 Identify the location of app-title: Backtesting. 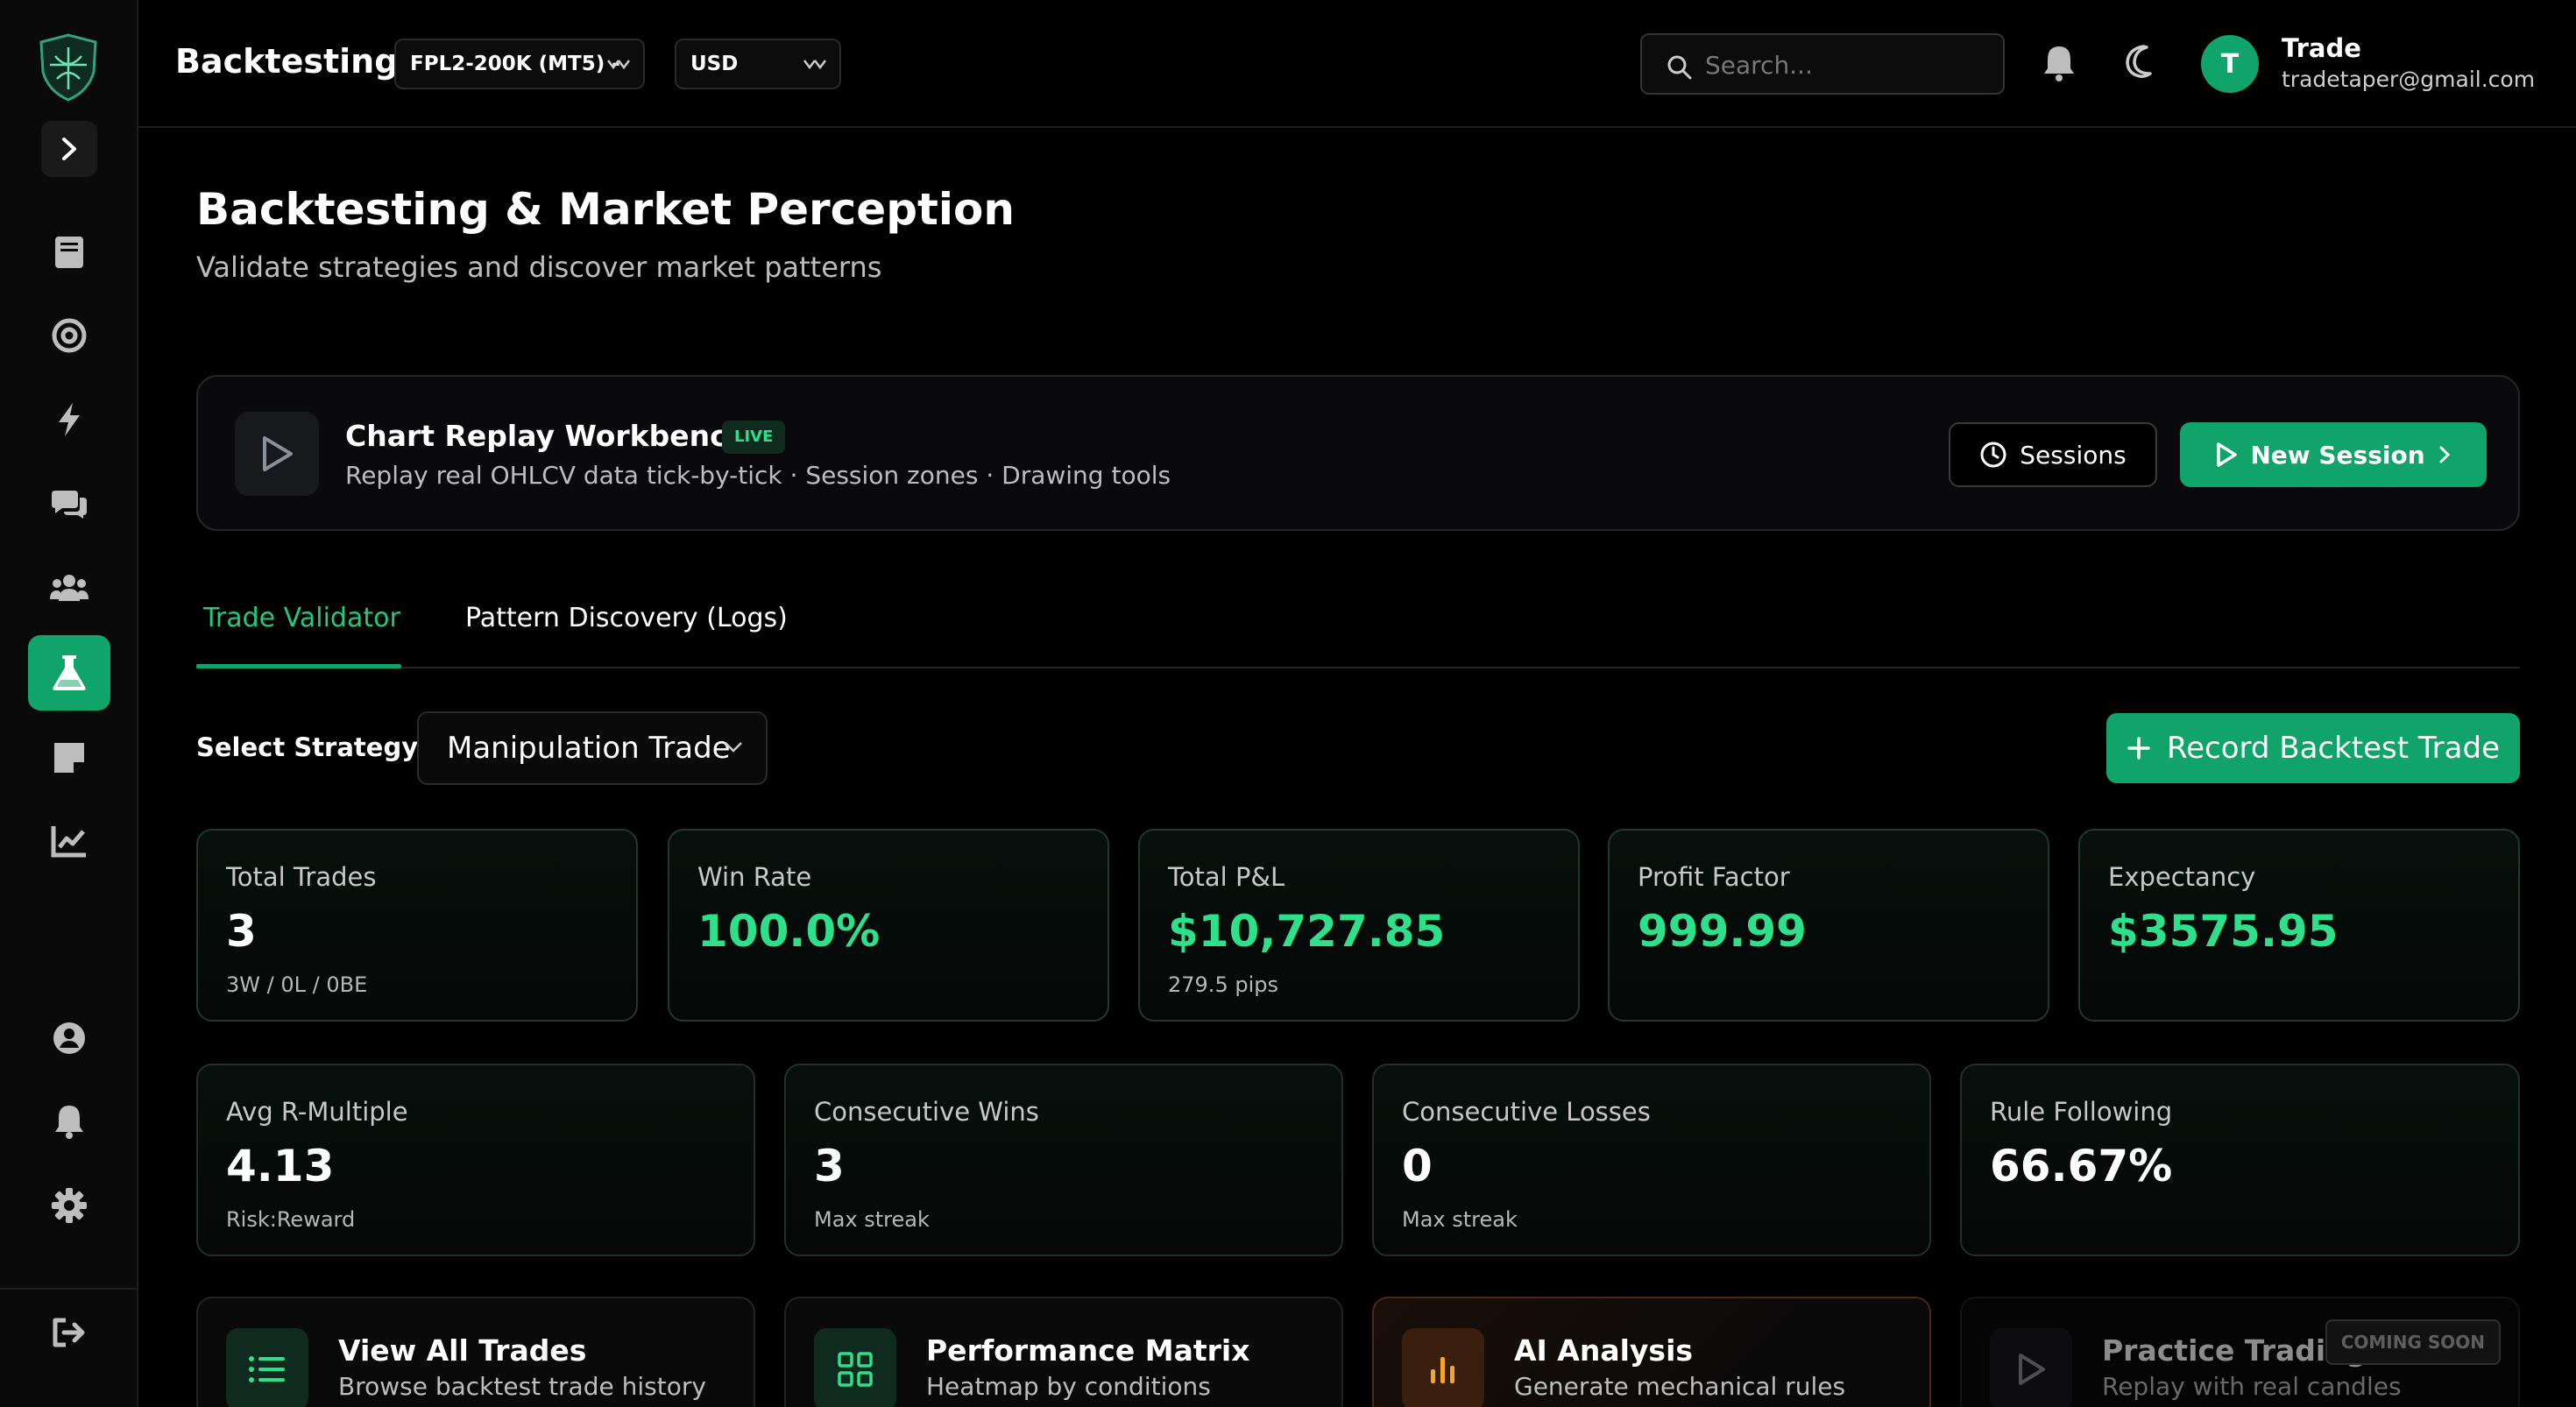
(287, 61).